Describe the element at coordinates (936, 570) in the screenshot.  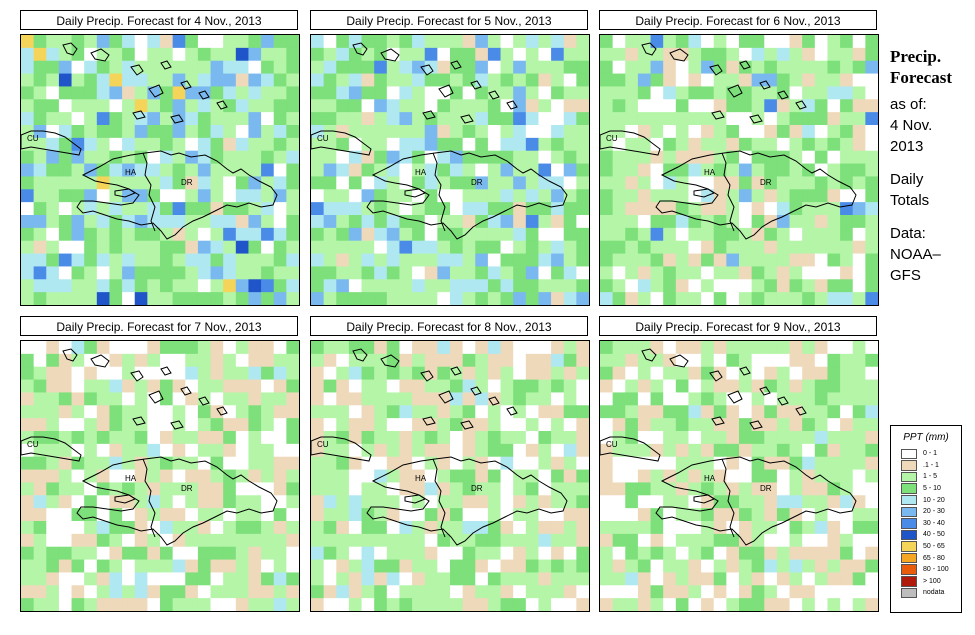
I see `legend-label: 80 - 100` at that location.